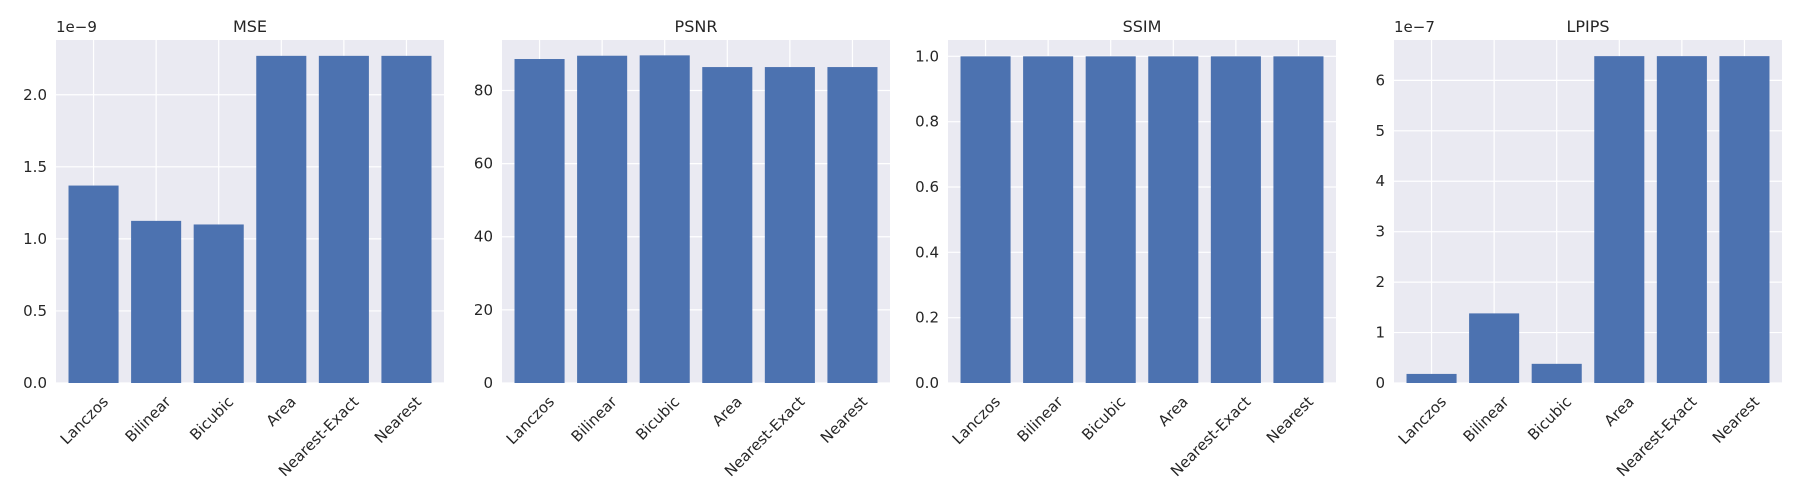 The image size is (1800, 500). What do you see at coordinates (1380, 282) in the screenshot?
I see `y-tick-label: 2` at bounding box center [1380, 282].